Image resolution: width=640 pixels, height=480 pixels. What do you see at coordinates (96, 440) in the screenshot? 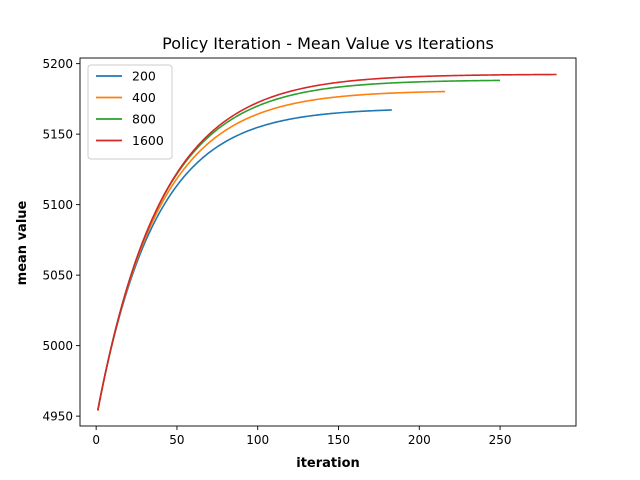
I see `x-tick-label-0: 0` at bounding box center [96, 440].